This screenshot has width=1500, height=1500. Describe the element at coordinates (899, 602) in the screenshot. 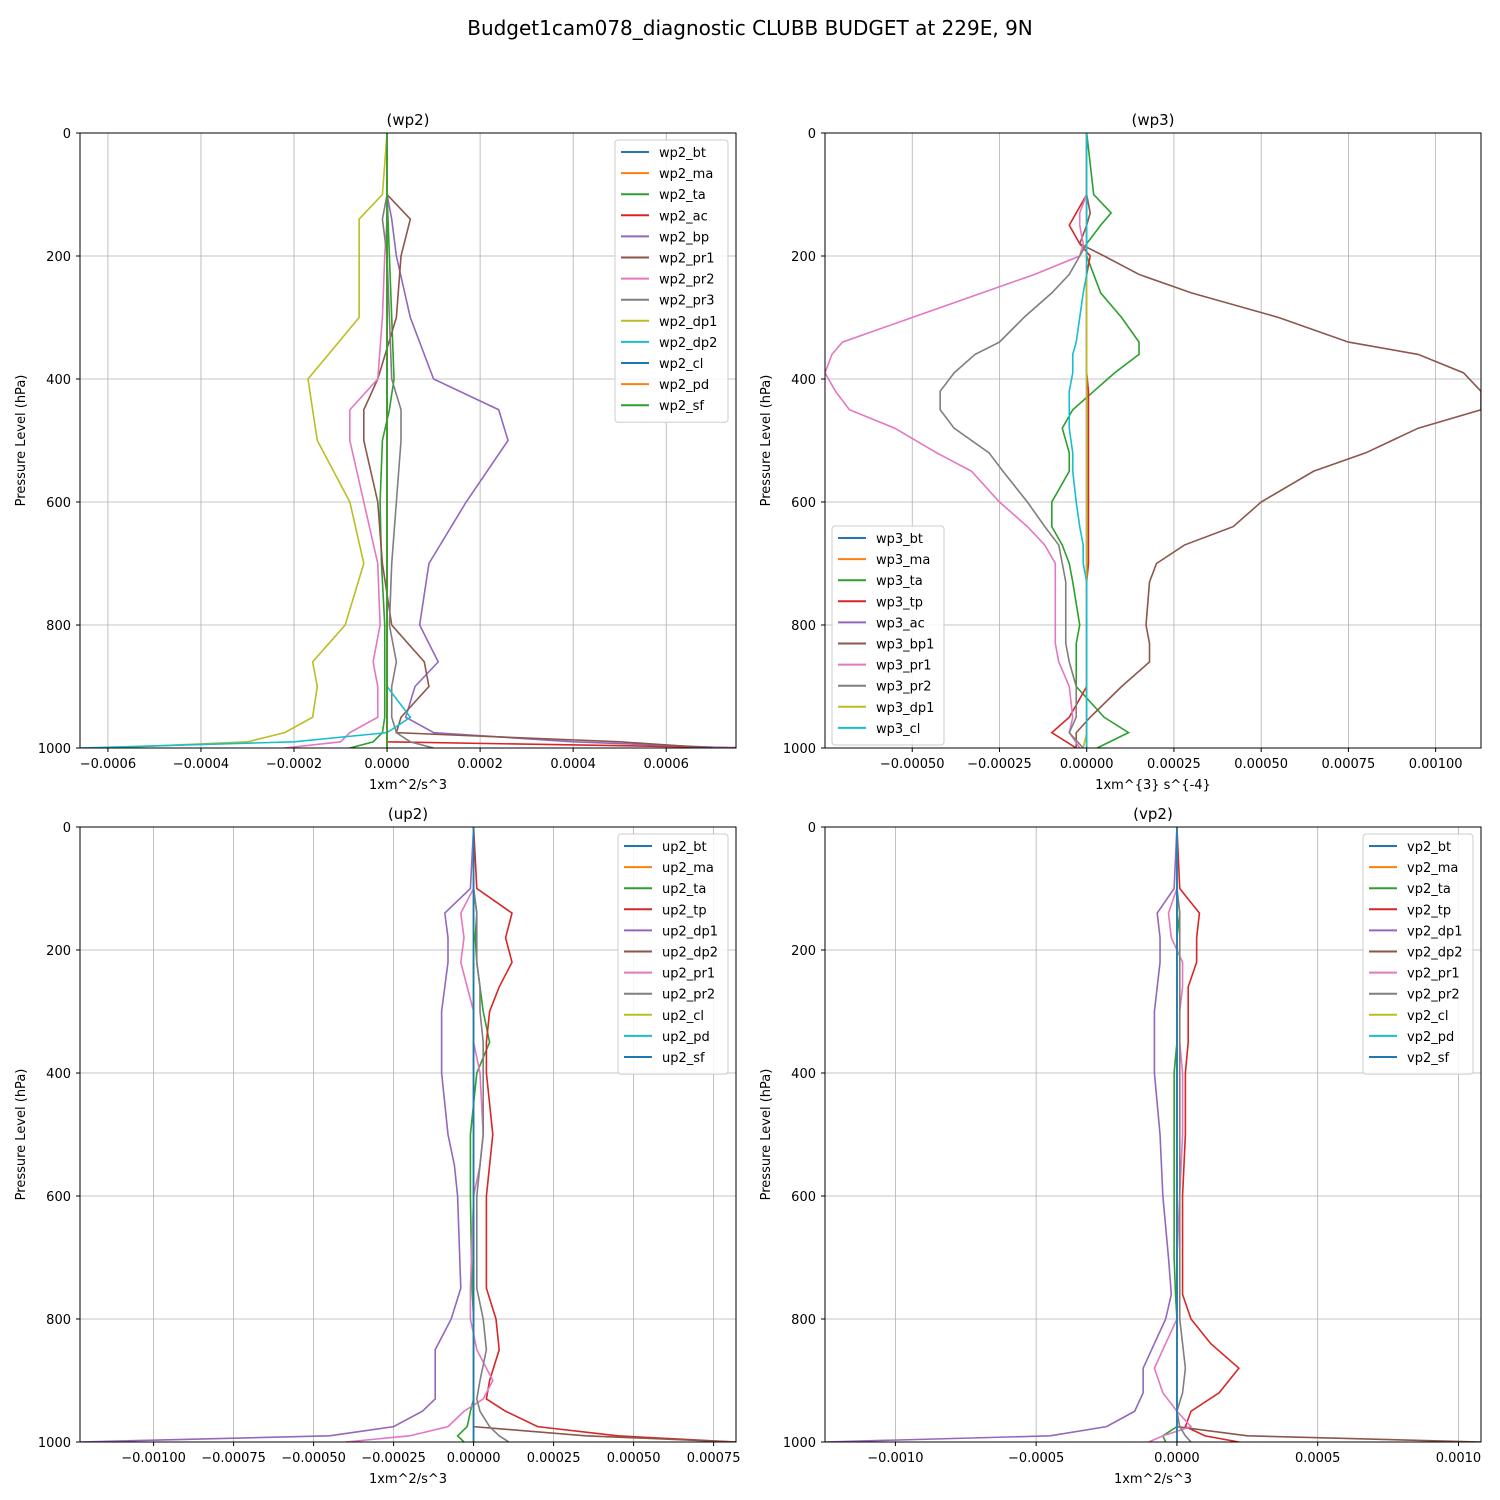

I see `legend-label: wp3_tp` at that location.